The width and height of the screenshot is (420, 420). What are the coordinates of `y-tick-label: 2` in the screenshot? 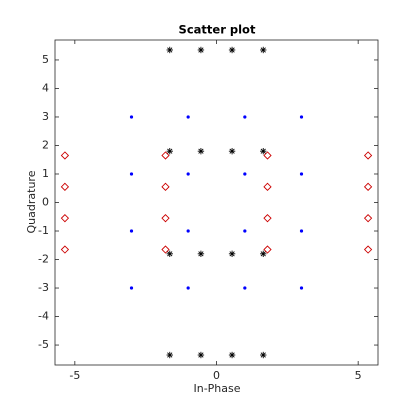 It's located at (45, 144).